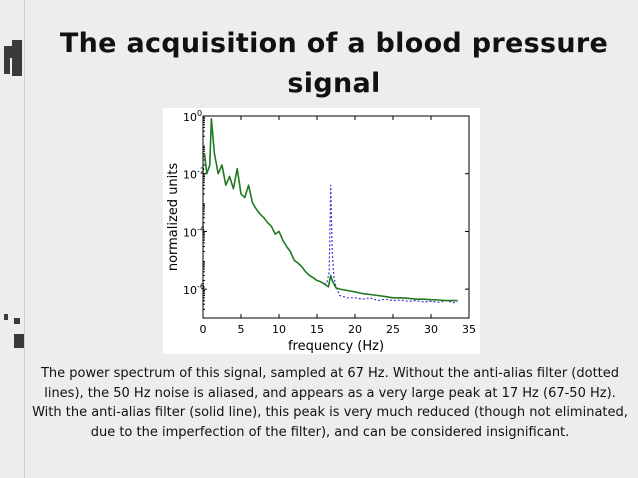  What do you see at coordinates (24, 239) in the screenshot?
I see `left-divider` at bounding box center [24, 239].